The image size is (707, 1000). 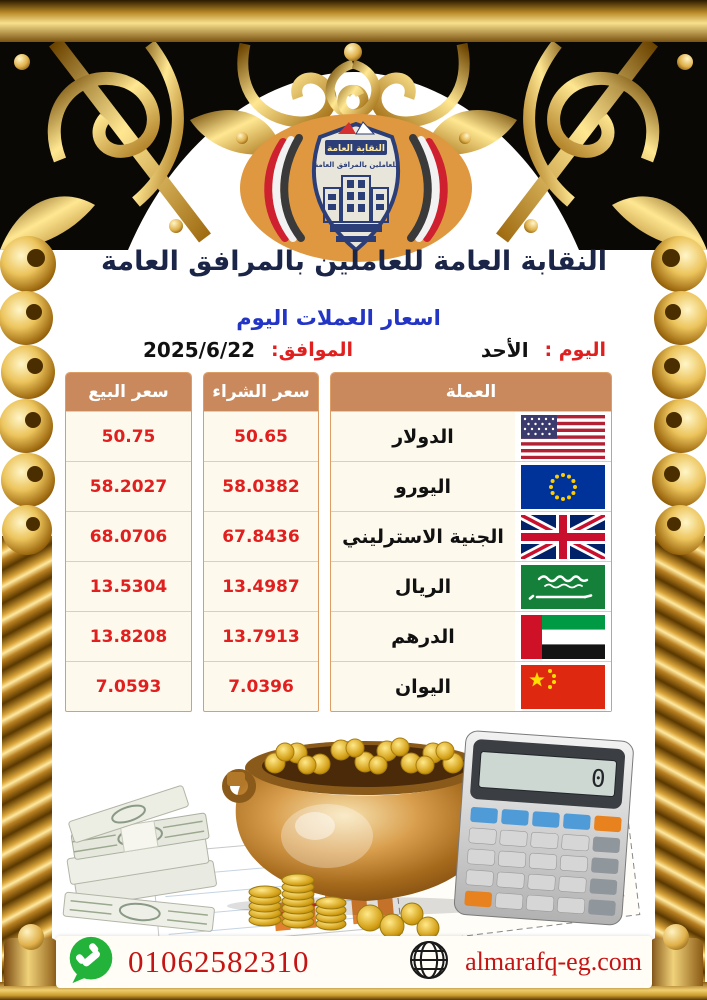 What do you see at coordinates (128, 636) in the screenshot?
I see `sell-price: 13.8208` at bounding box center [128, 636].